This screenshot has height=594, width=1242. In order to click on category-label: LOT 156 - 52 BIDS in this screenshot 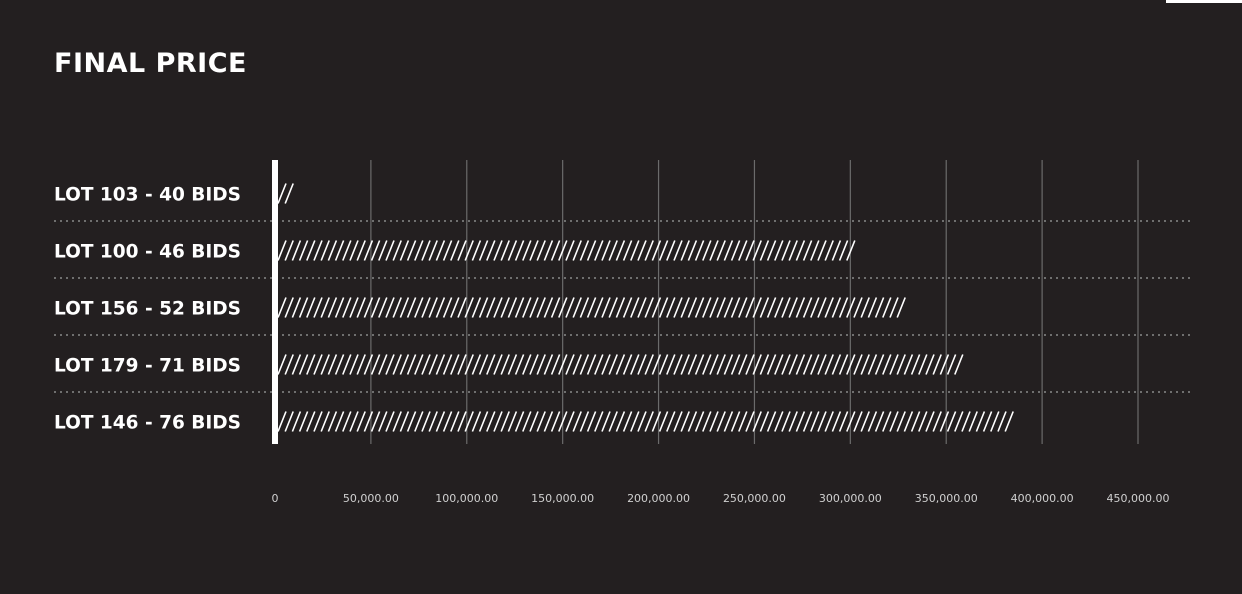, I will do `click(147, 309)`.